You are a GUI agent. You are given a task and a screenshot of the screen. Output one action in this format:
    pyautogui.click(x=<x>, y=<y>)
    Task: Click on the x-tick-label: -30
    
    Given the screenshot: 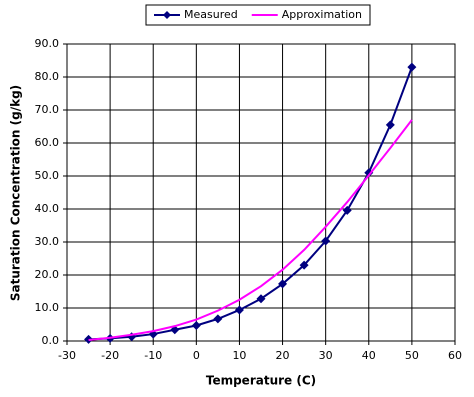 What is the action you would take?
    pyautogui.click(x=67, y=355)
    